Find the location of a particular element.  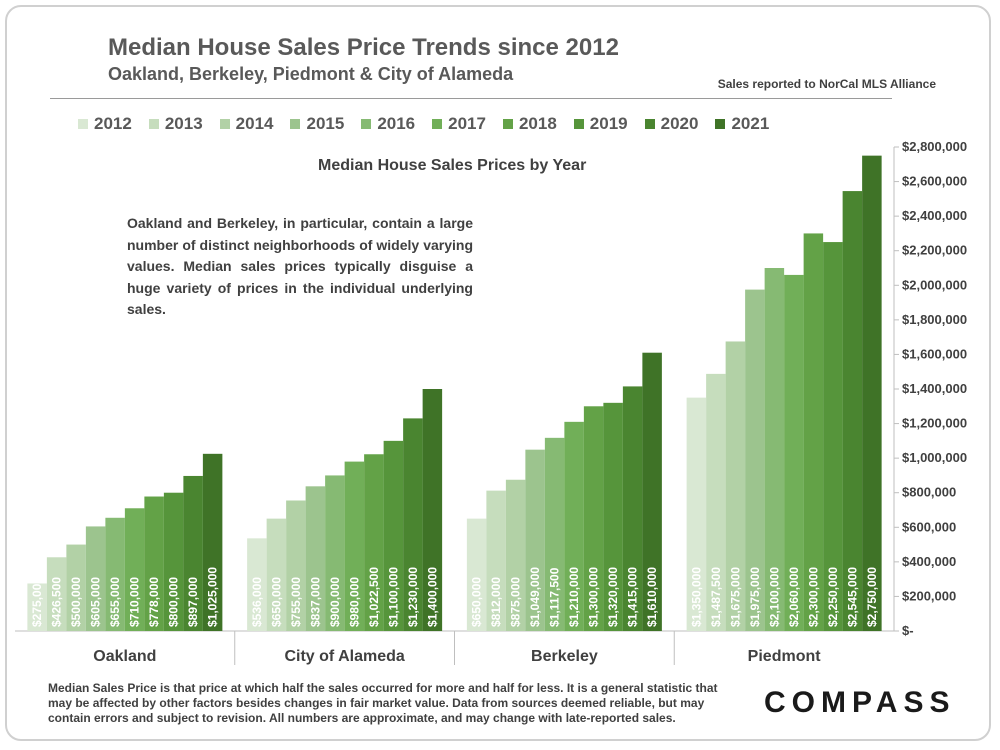

data-label: $778,000 is located at coordinates (154, 602).